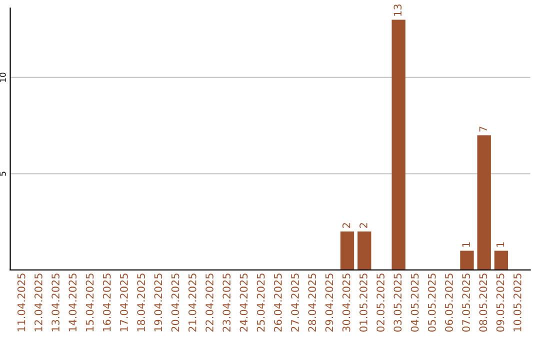 The image size is (540, 340). I want to click on x-tick-label: 13.04.2025, so click(56, 303).